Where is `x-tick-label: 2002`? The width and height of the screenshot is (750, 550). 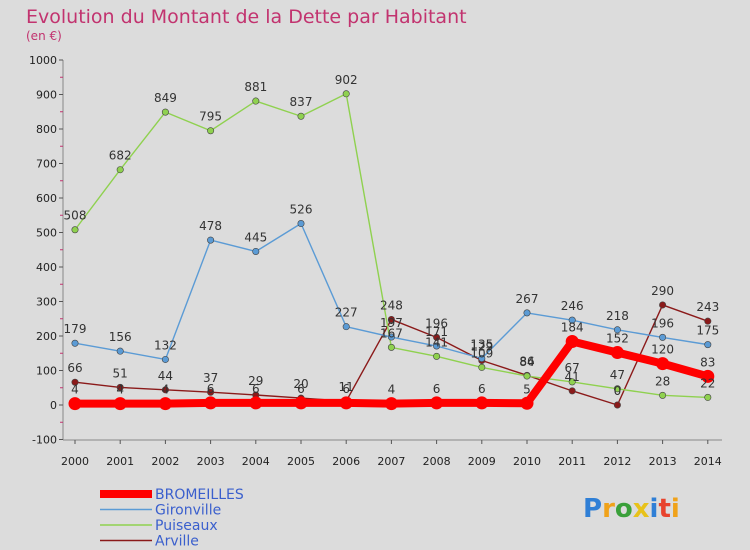
x-tick-label: 2002 is located at coordinates (165, 461).